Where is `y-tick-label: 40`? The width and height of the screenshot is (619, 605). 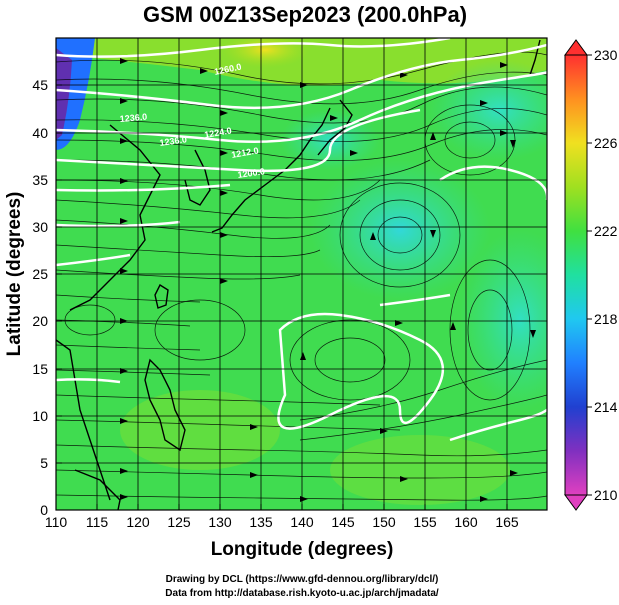 y-tick-label: 40 is located at coordinates (40, 133).